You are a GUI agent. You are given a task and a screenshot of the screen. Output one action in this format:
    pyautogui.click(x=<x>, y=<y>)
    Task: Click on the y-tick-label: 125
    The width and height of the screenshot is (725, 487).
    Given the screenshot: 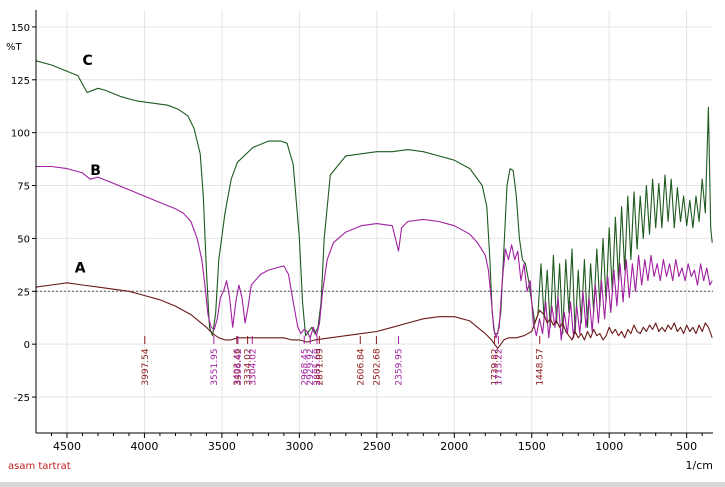 What is the action you would take?
    pyautogui.click(x=20, y=81)
    